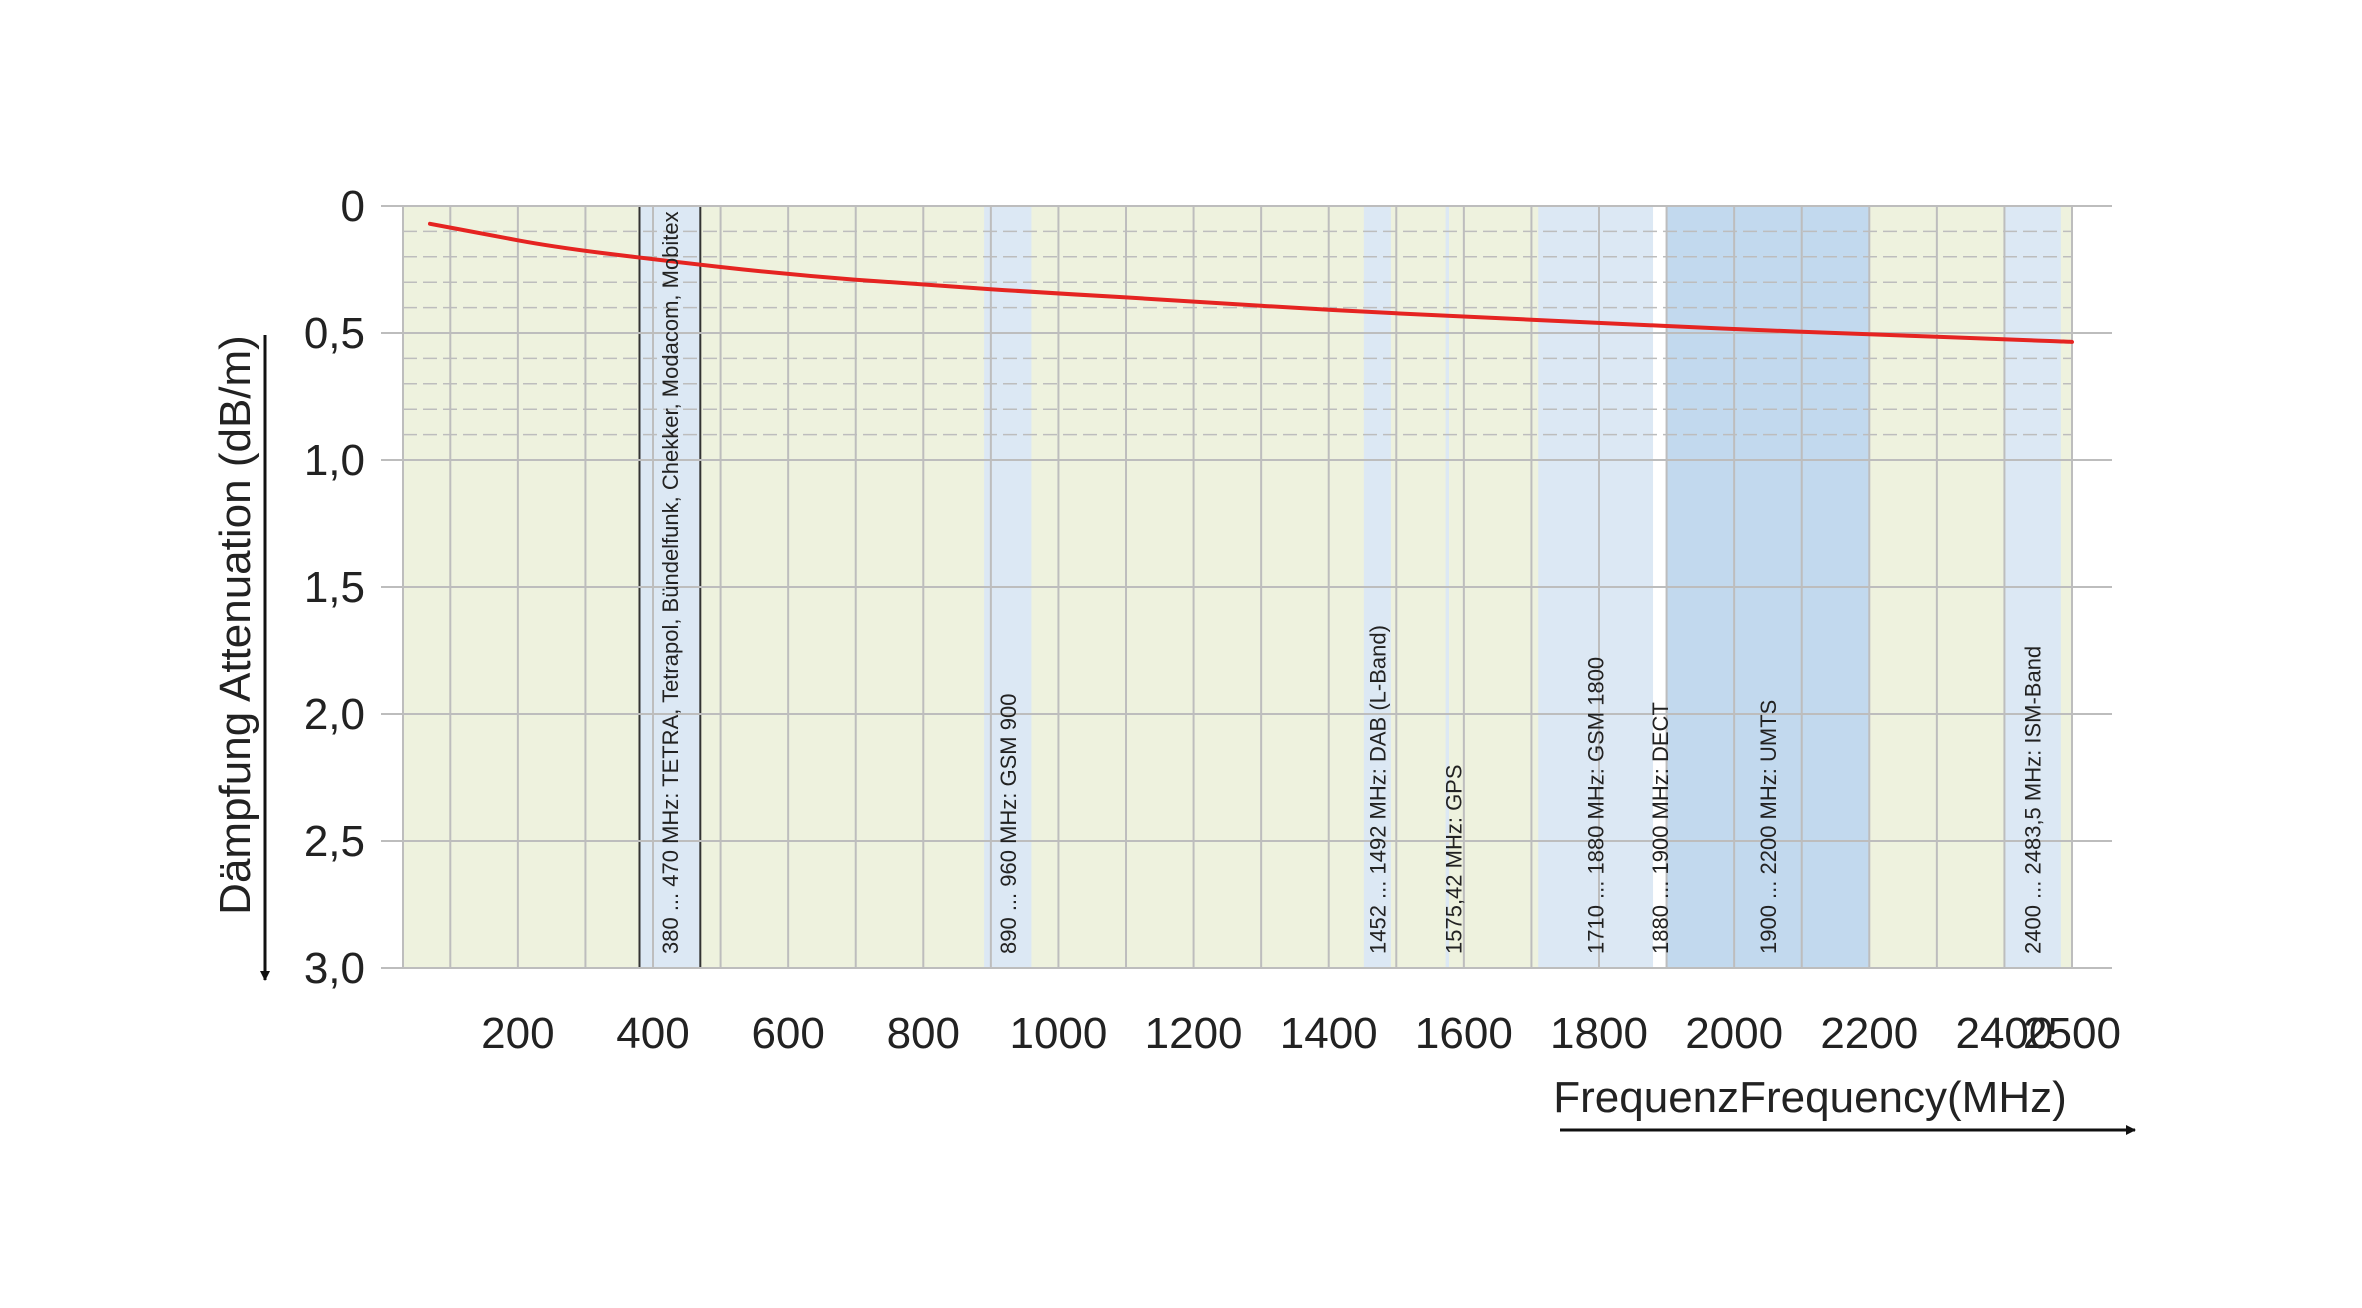  I want to click on y-tick-label: 2,5, so click(334, 841).